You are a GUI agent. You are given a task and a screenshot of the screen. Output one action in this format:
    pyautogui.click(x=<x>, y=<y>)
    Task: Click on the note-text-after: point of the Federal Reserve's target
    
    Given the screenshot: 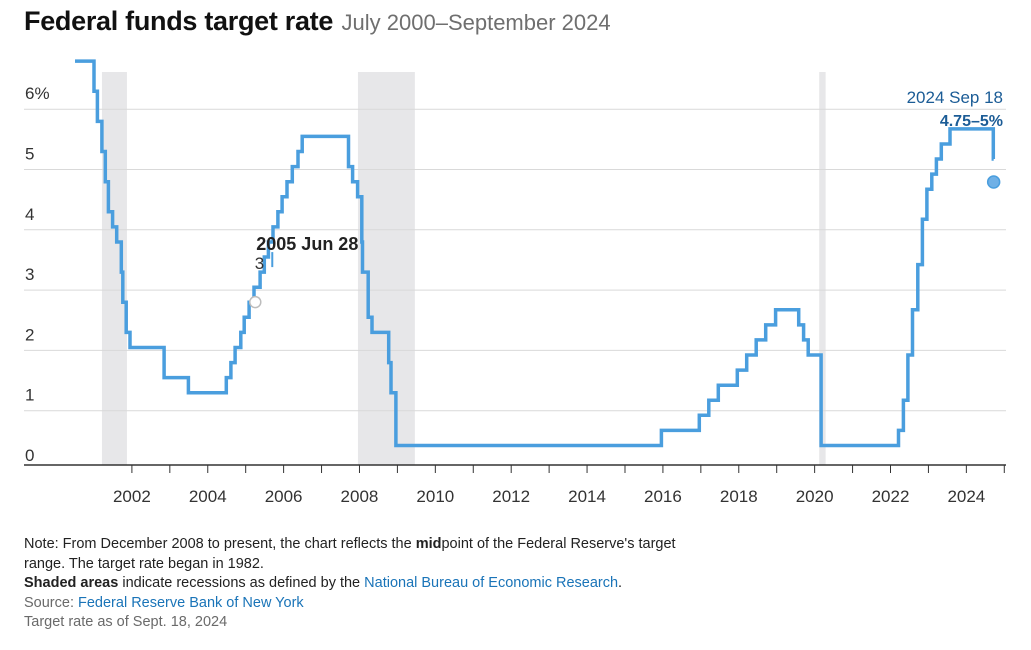 What is the action you would take?
    pyautogui.click(x=558, y=544)
    